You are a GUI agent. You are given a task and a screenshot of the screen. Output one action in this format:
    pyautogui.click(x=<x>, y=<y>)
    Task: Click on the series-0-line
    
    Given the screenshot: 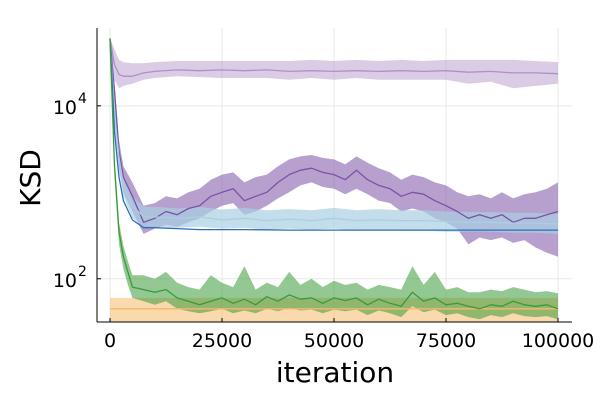 What is the action you would take?
    pyautogui.click(x=334, y=57)
    